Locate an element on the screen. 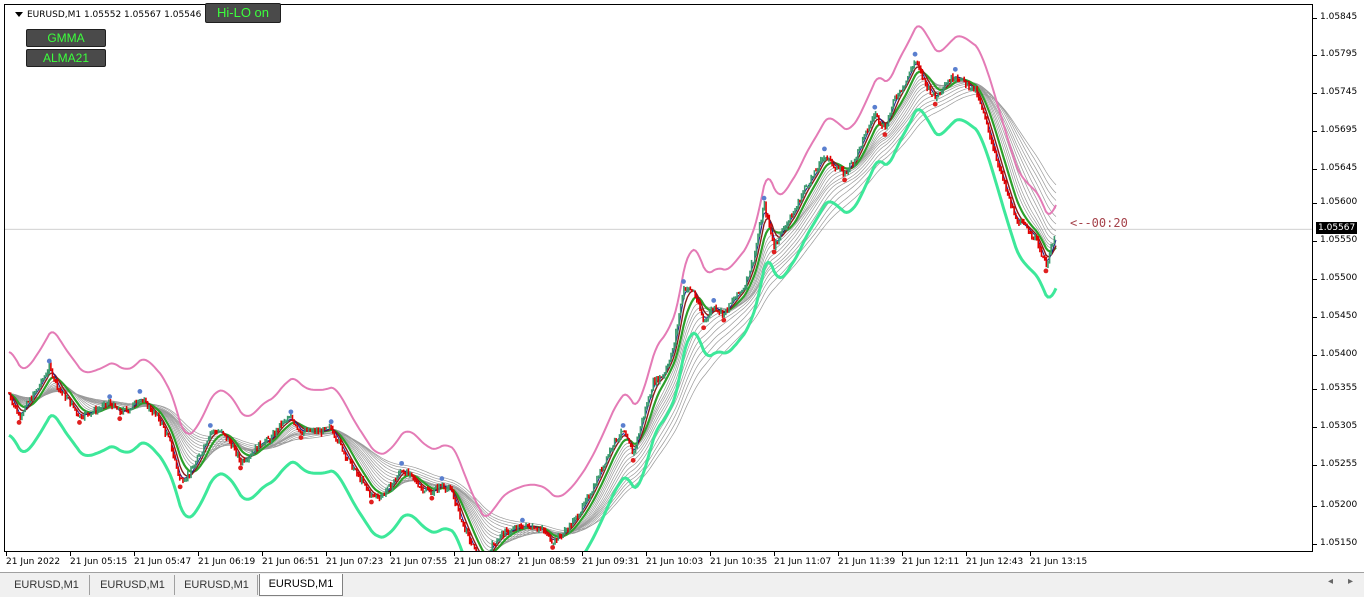  tab-chart-4: EURUSD,M1 is located at coordinates (301, 585).